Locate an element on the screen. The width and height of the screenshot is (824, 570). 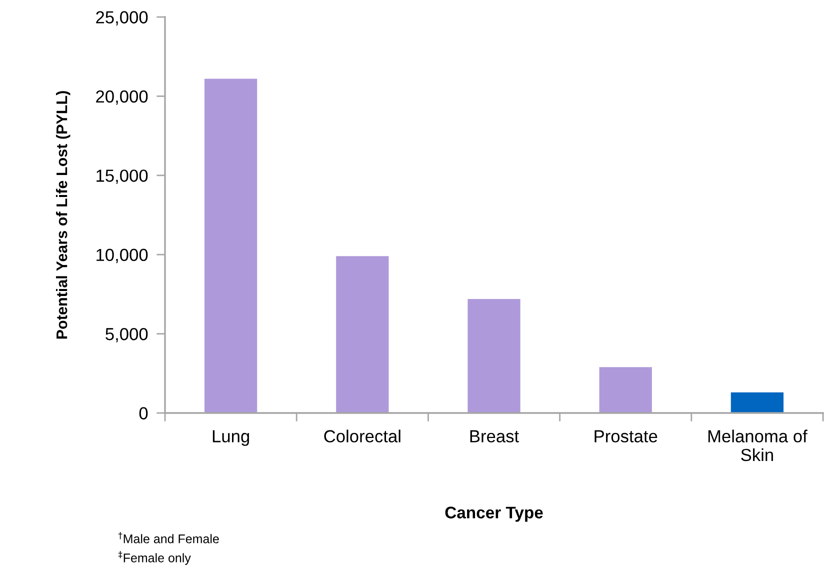
y-tick-label: 20,000 is located at coordinates (122, 97).